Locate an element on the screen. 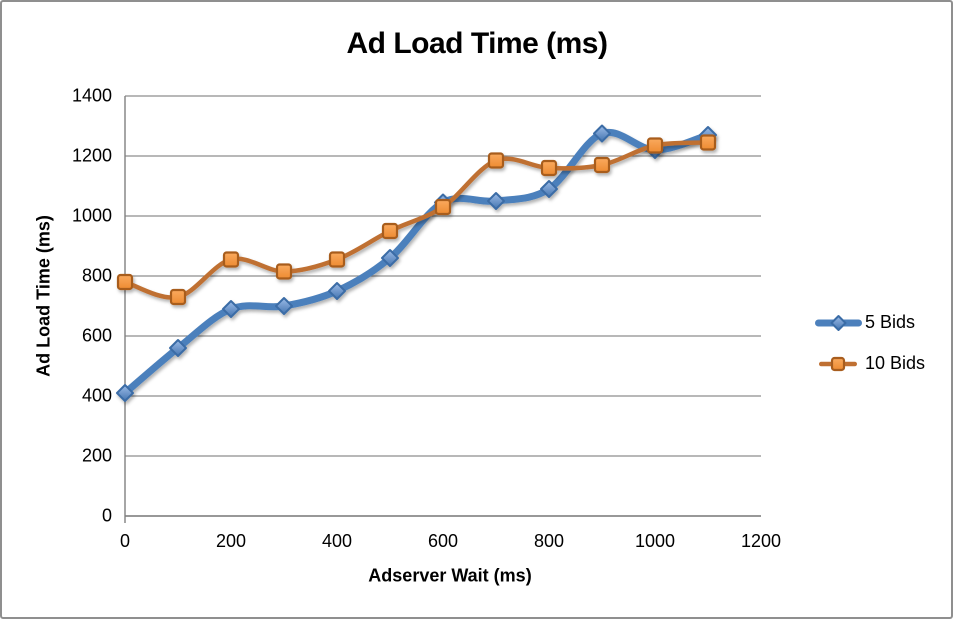  y-tick-label: 1400 is located at coordinates (91, 95).